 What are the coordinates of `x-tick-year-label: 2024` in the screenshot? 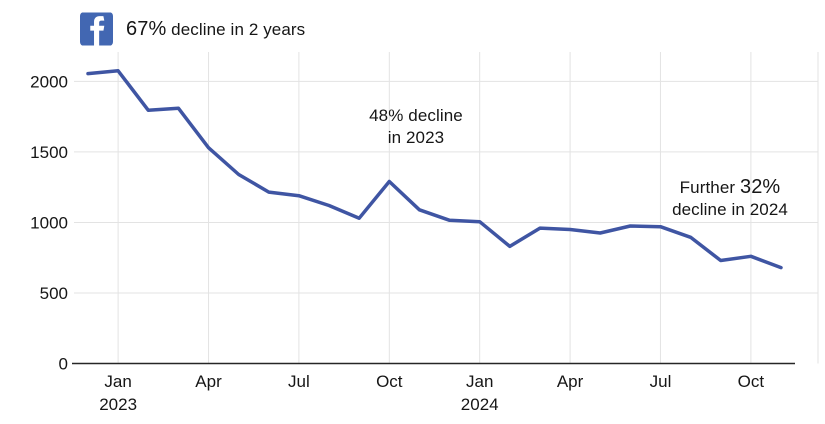 It's located at (480, 404).